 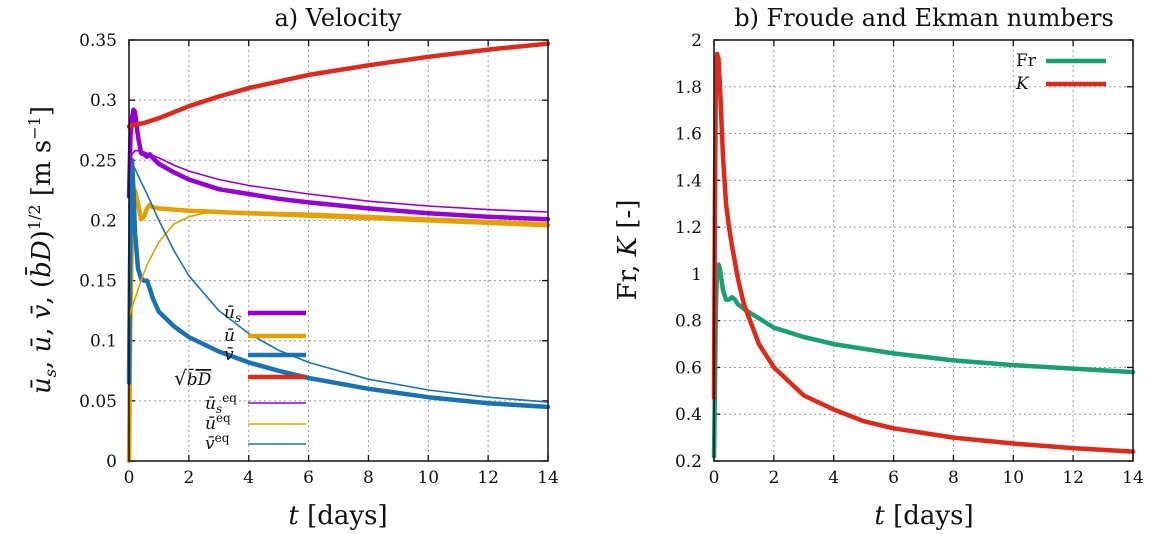 I want to click on y-tick-label: 0.4, so click(x=688, y=415).